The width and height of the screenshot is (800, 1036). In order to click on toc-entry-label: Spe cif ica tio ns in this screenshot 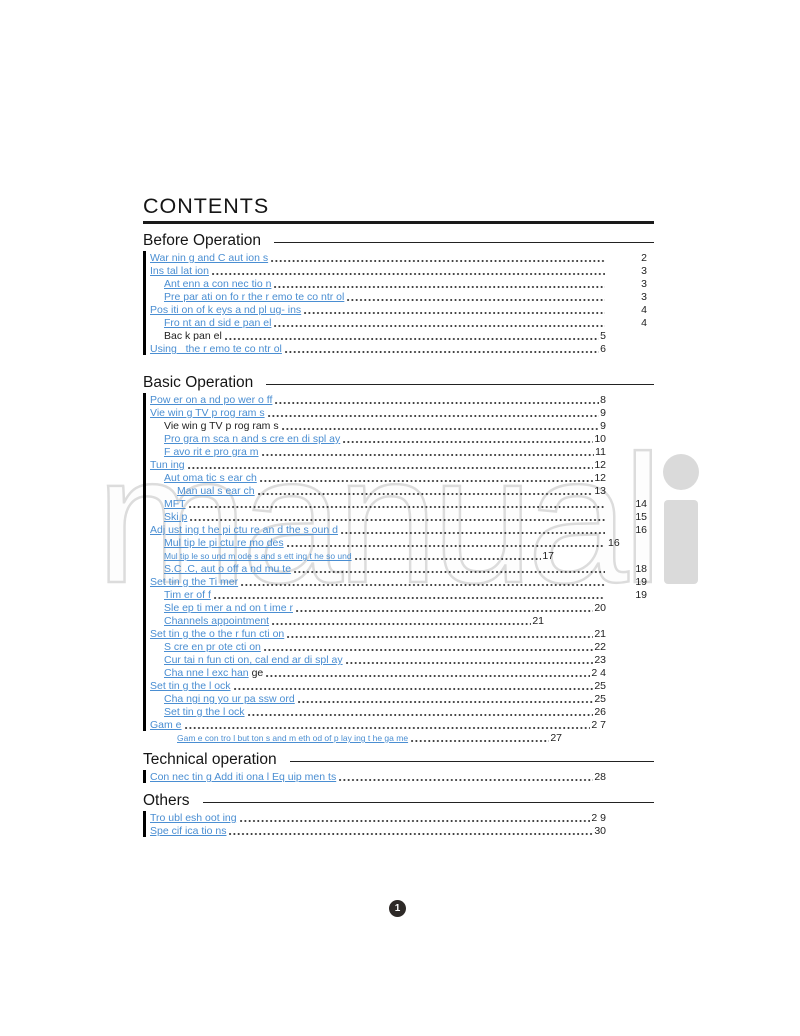, I will do `click(188, 831)`.